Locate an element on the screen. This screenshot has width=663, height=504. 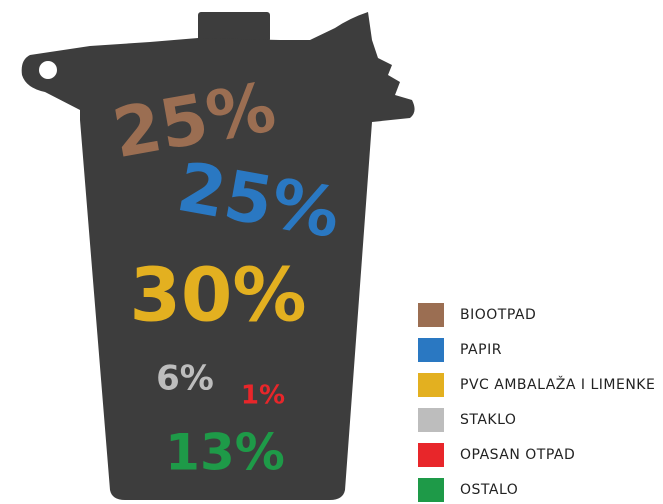
legend-label: STAKLO is located at coordinates (488, 420).